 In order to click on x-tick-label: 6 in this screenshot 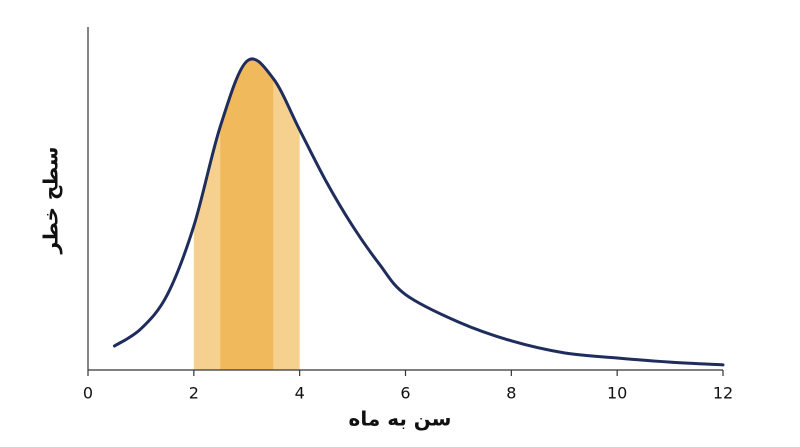, I will do `click(405, 393)`.